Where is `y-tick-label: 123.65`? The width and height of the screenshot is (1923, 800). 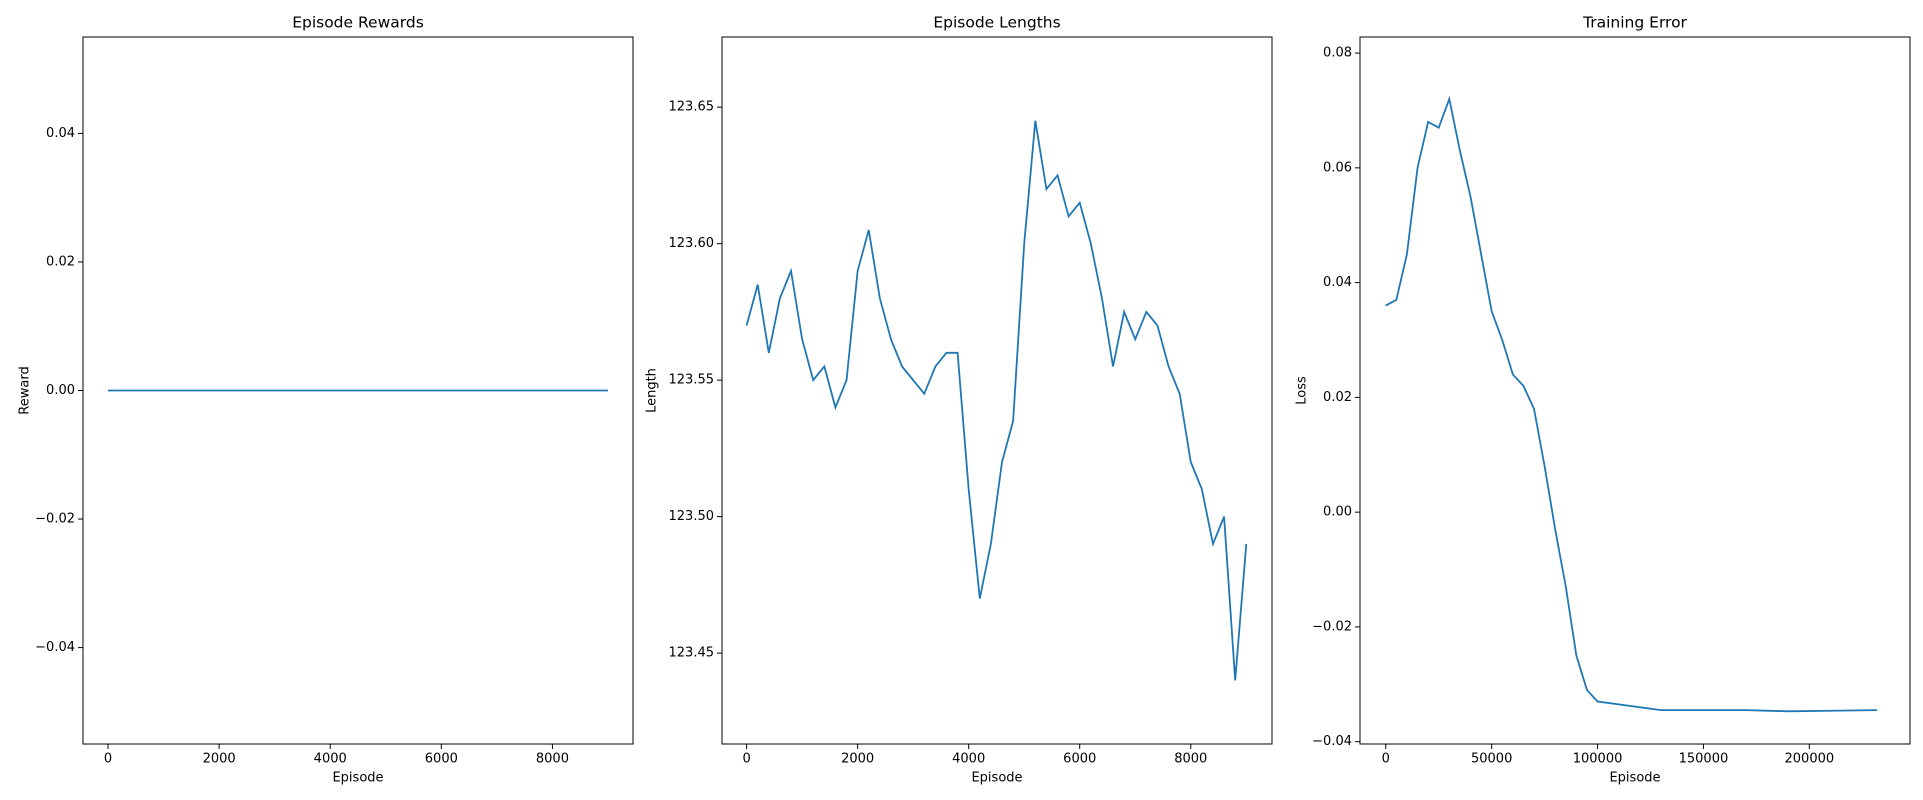
y-tick-label: 123.65 is located at coordinates (692, 107).